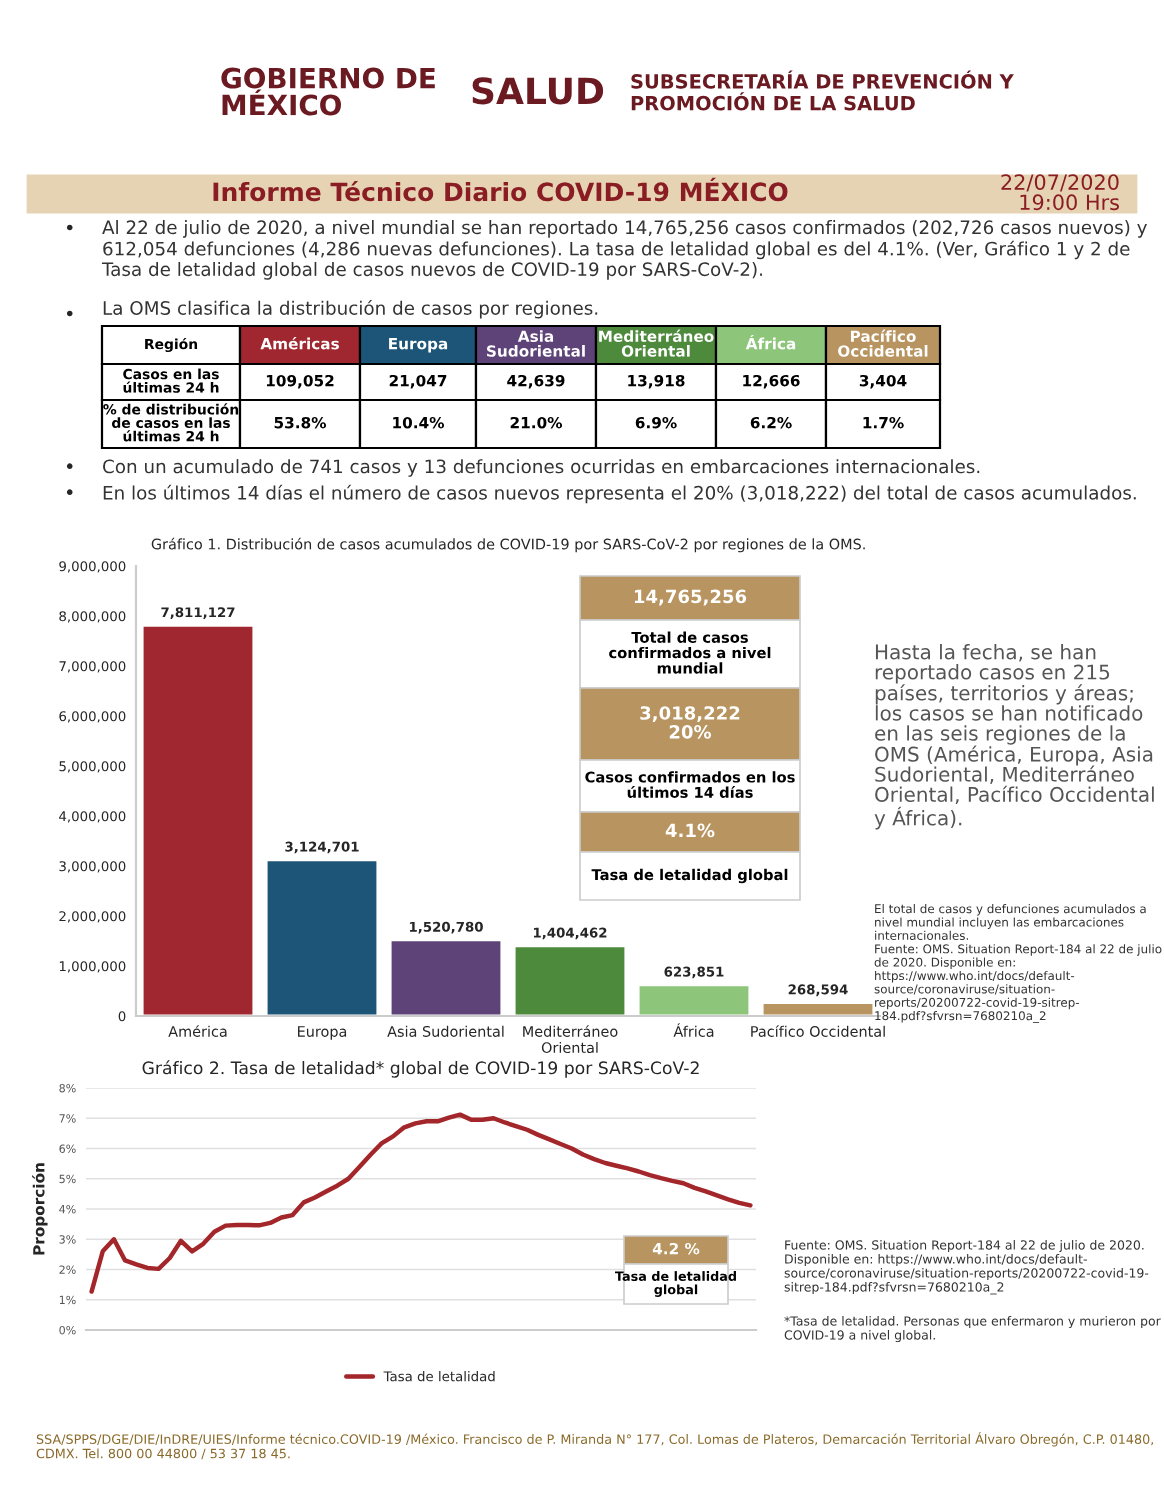 The width and height of the screenshot is (1164, 1506). Describe the element at coordinates (541, 468) in the screenshot. I see `text: Con un acumulado de 741 casos y 13 defunciones ocurridas en embarcaciones internacionales.` at that location.